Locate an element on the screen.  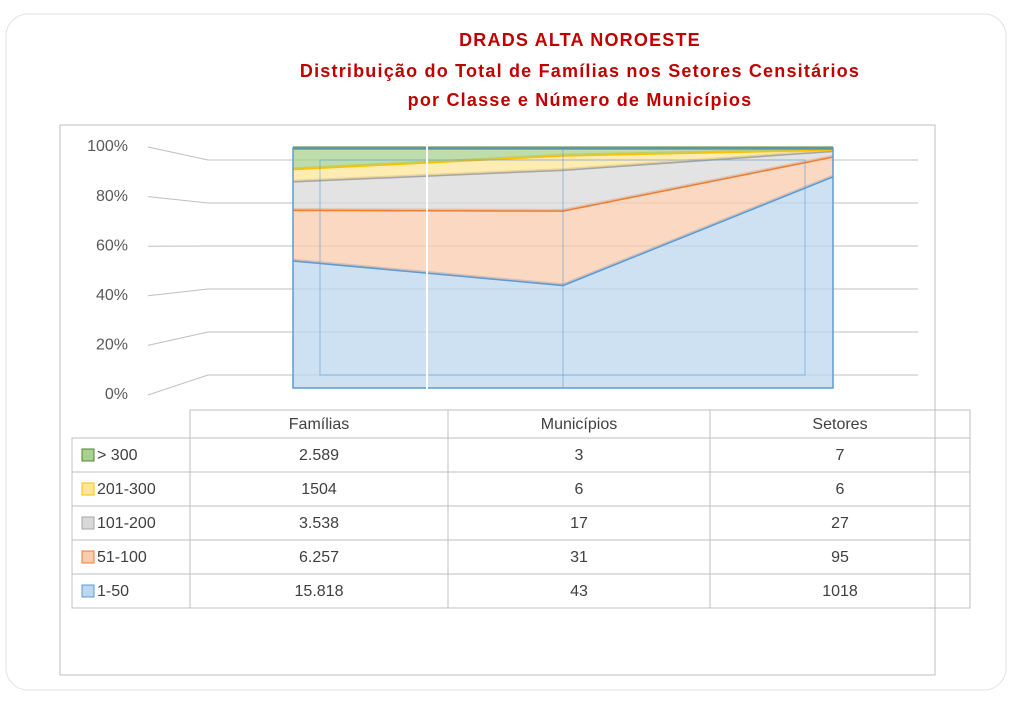
y-tick-label: 60% is located at coordinates (112, 245).